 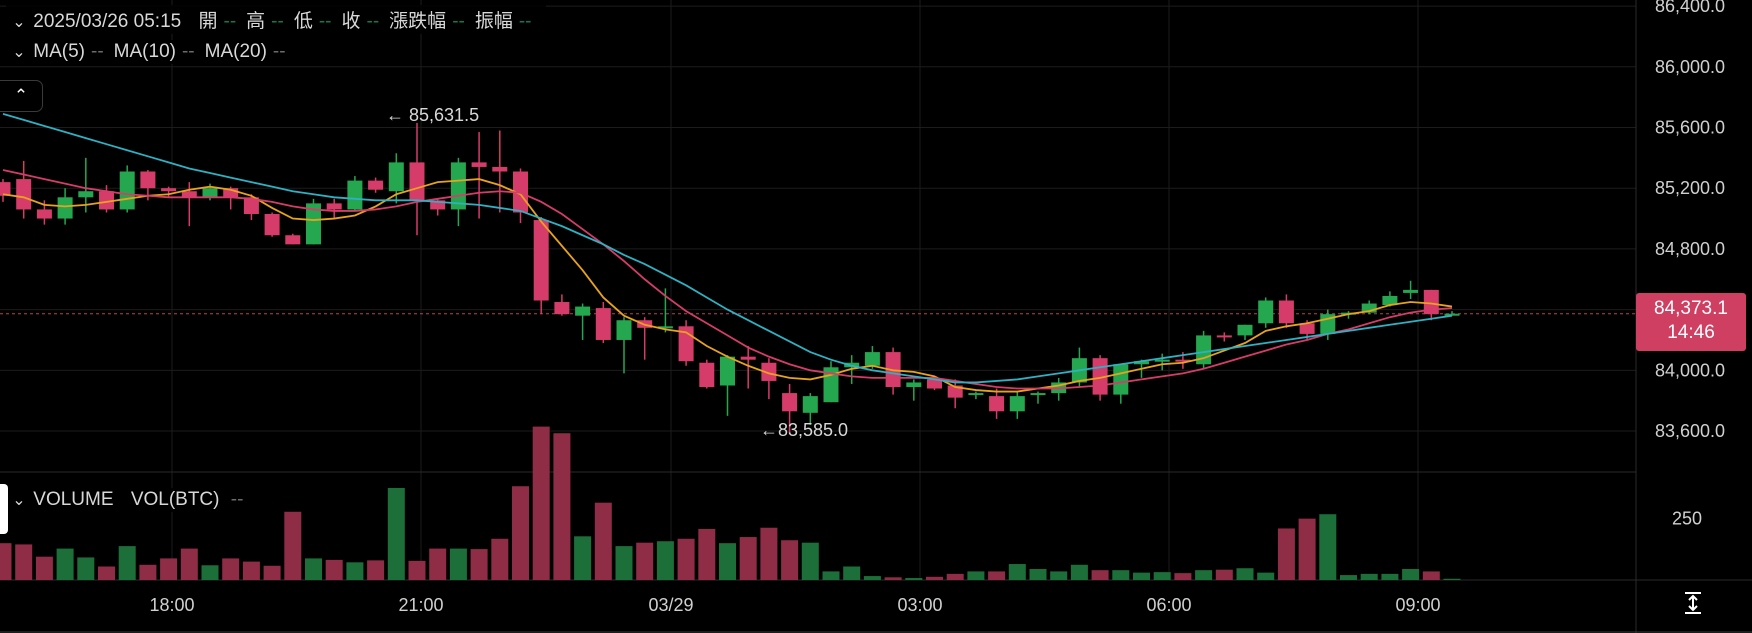 What do you see at coordinates (256, 21) in the screenshot?
I see `legend-field-label: 高` at bounding box center [256, 21].